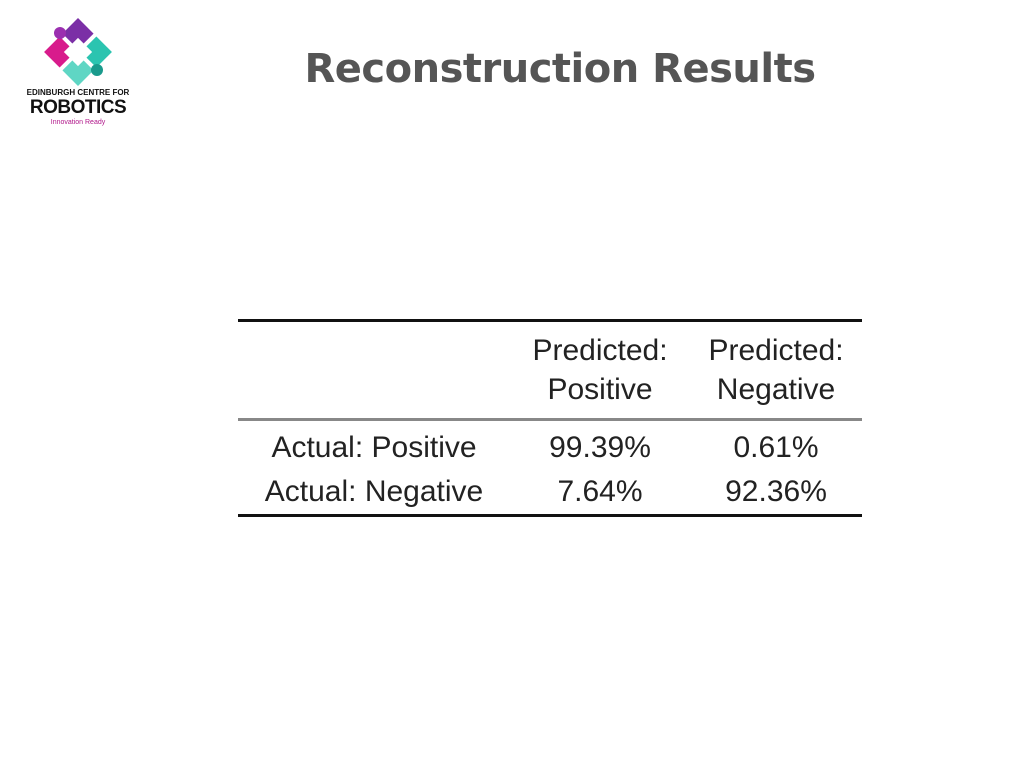 The image size is (1024, 768). I want to click on slide-title: Reconstruction Results, so click(560, 69).